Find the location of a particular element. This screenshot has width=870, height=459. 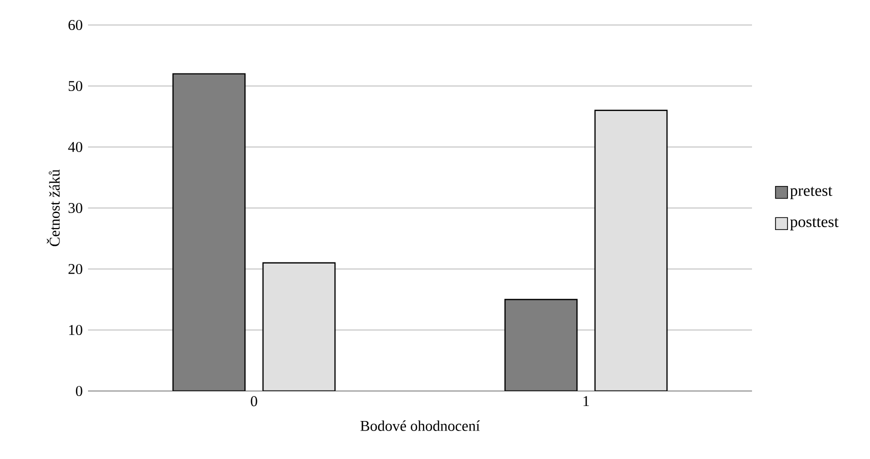

y-axis-title: Četnost žáků is located at coordinates (53, 207).